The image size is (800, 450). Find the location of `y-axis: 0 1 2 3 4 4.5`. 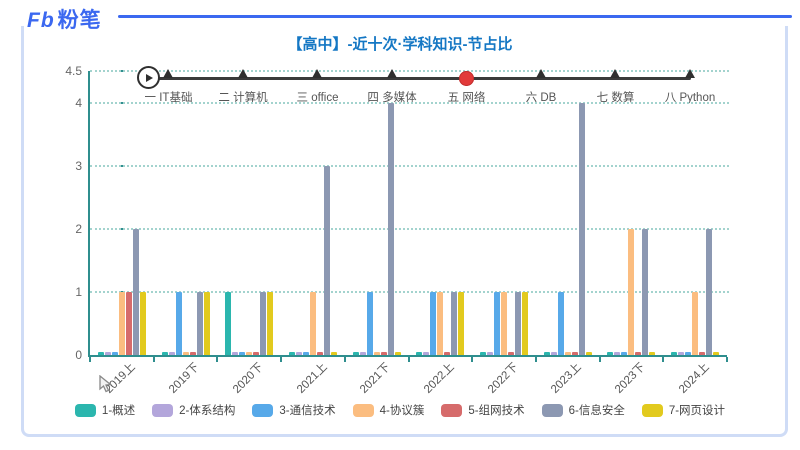

y-axis: 0 1 2 3 4 4.5 is located at coordinates (85, 213).